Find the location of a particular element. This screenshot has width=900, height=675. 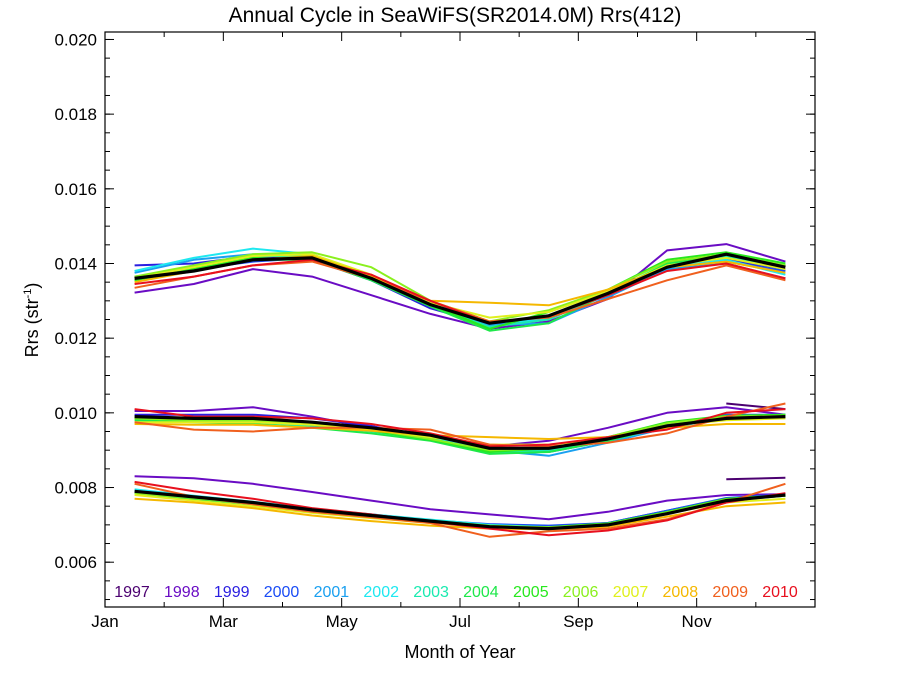

series-line-2010-mid is located at coordinates (460, 428).